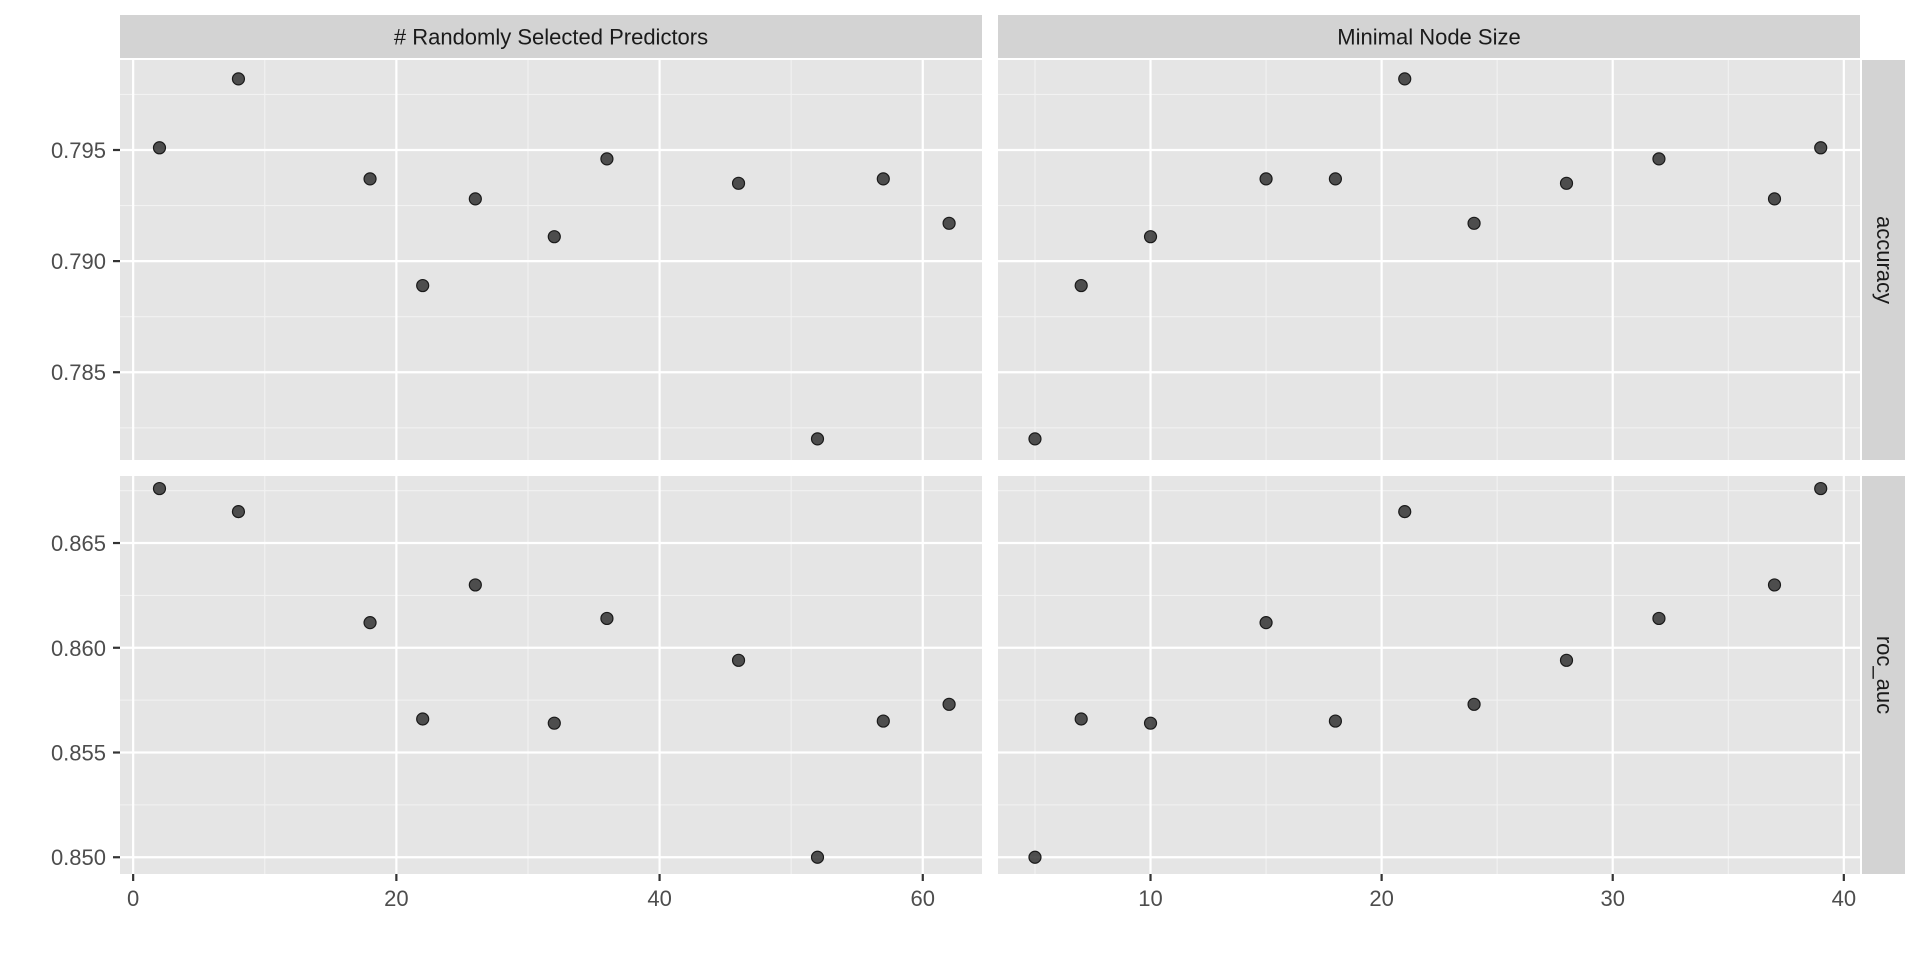 The image size is (1920, 960). What do you see at coordinates (133, 898) in the screenshot?
I see `x-tick-label: 0` at bounding box center [133, 898].